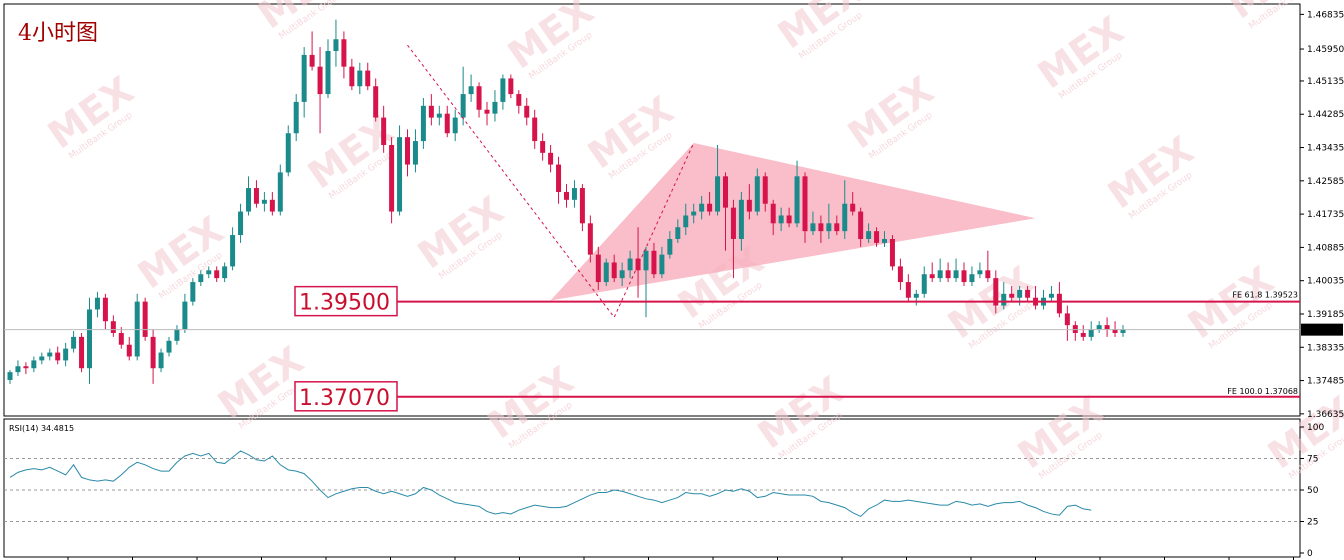 This screenshot has height=560, width=1344. I want to click on price-axis-label: 1.38335, so click(1325, 348).